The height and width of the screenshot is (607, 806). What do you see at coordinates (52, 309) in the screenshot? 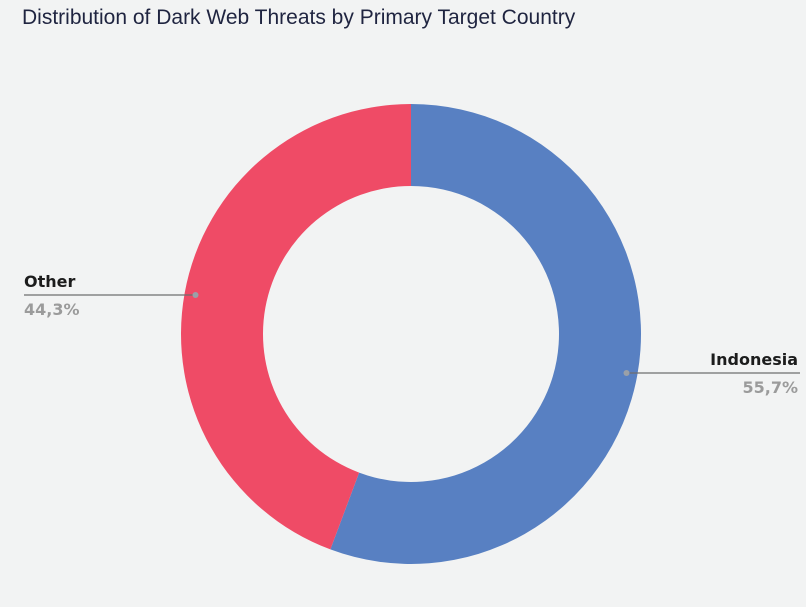
I see `slice-value-label: 44,3%` at bounding box center [52, 309].